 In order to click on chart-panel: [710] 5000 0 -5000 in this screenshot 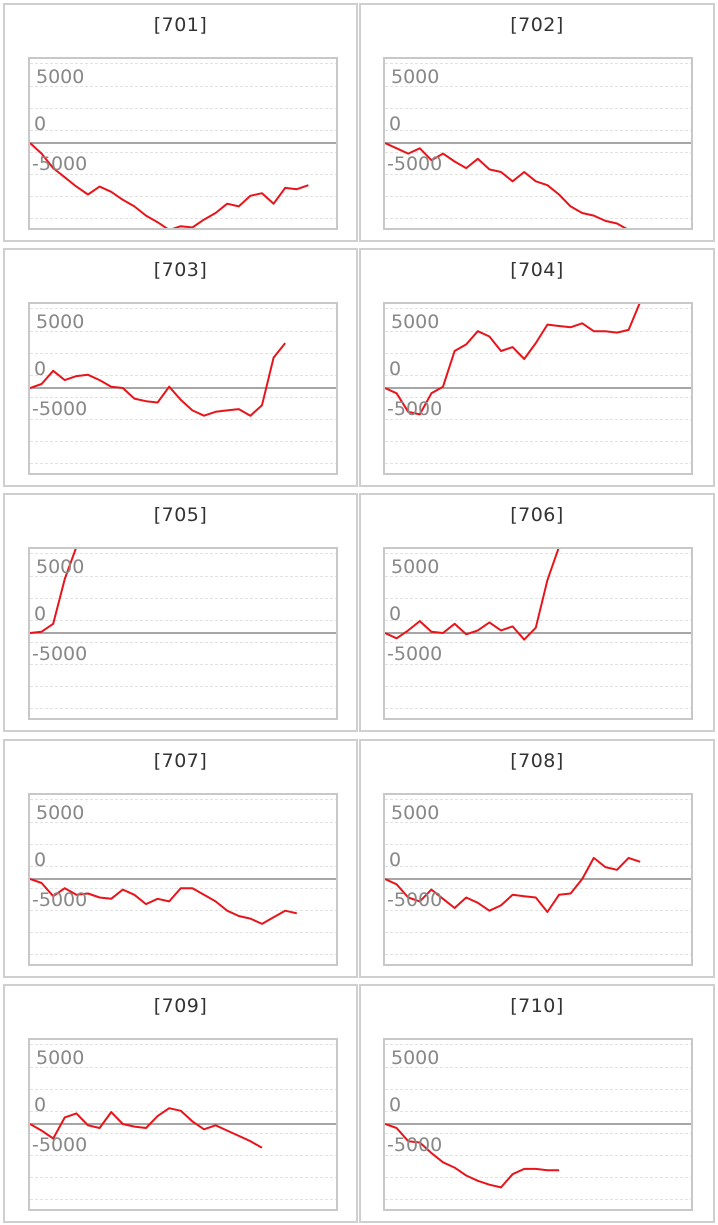, I will do `click(537, 1103)`.